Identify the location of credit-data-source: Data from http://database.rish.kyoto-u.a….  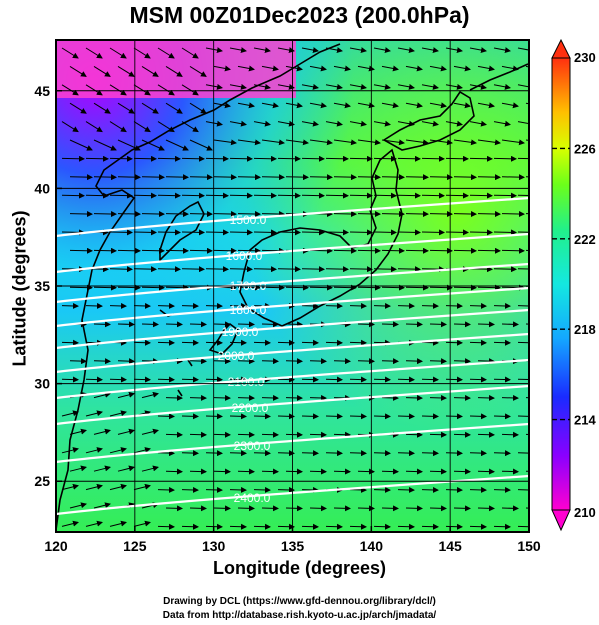
(299, 615).